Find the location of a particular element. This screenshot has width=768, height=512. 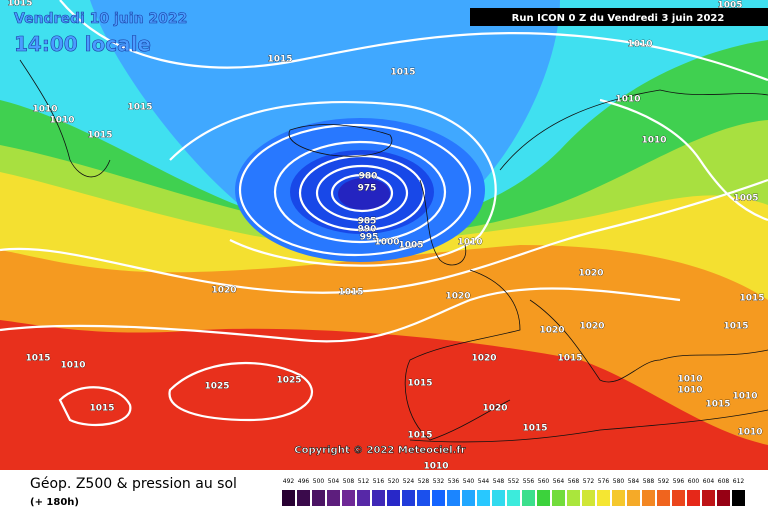

run-info: Run ICON 0 Z du Vendredi 3 juin 2022 is located at coordinates (618, 18).